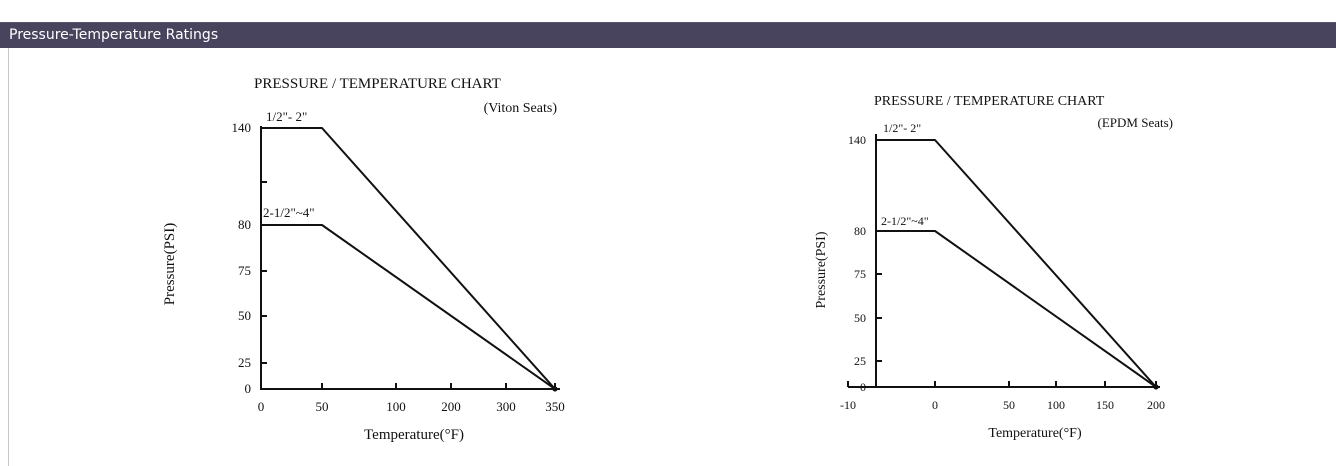 The image size is (1336, 466). I want to click on section-header-bar: Pressure-Temperature Ratings, so click(668, 35).